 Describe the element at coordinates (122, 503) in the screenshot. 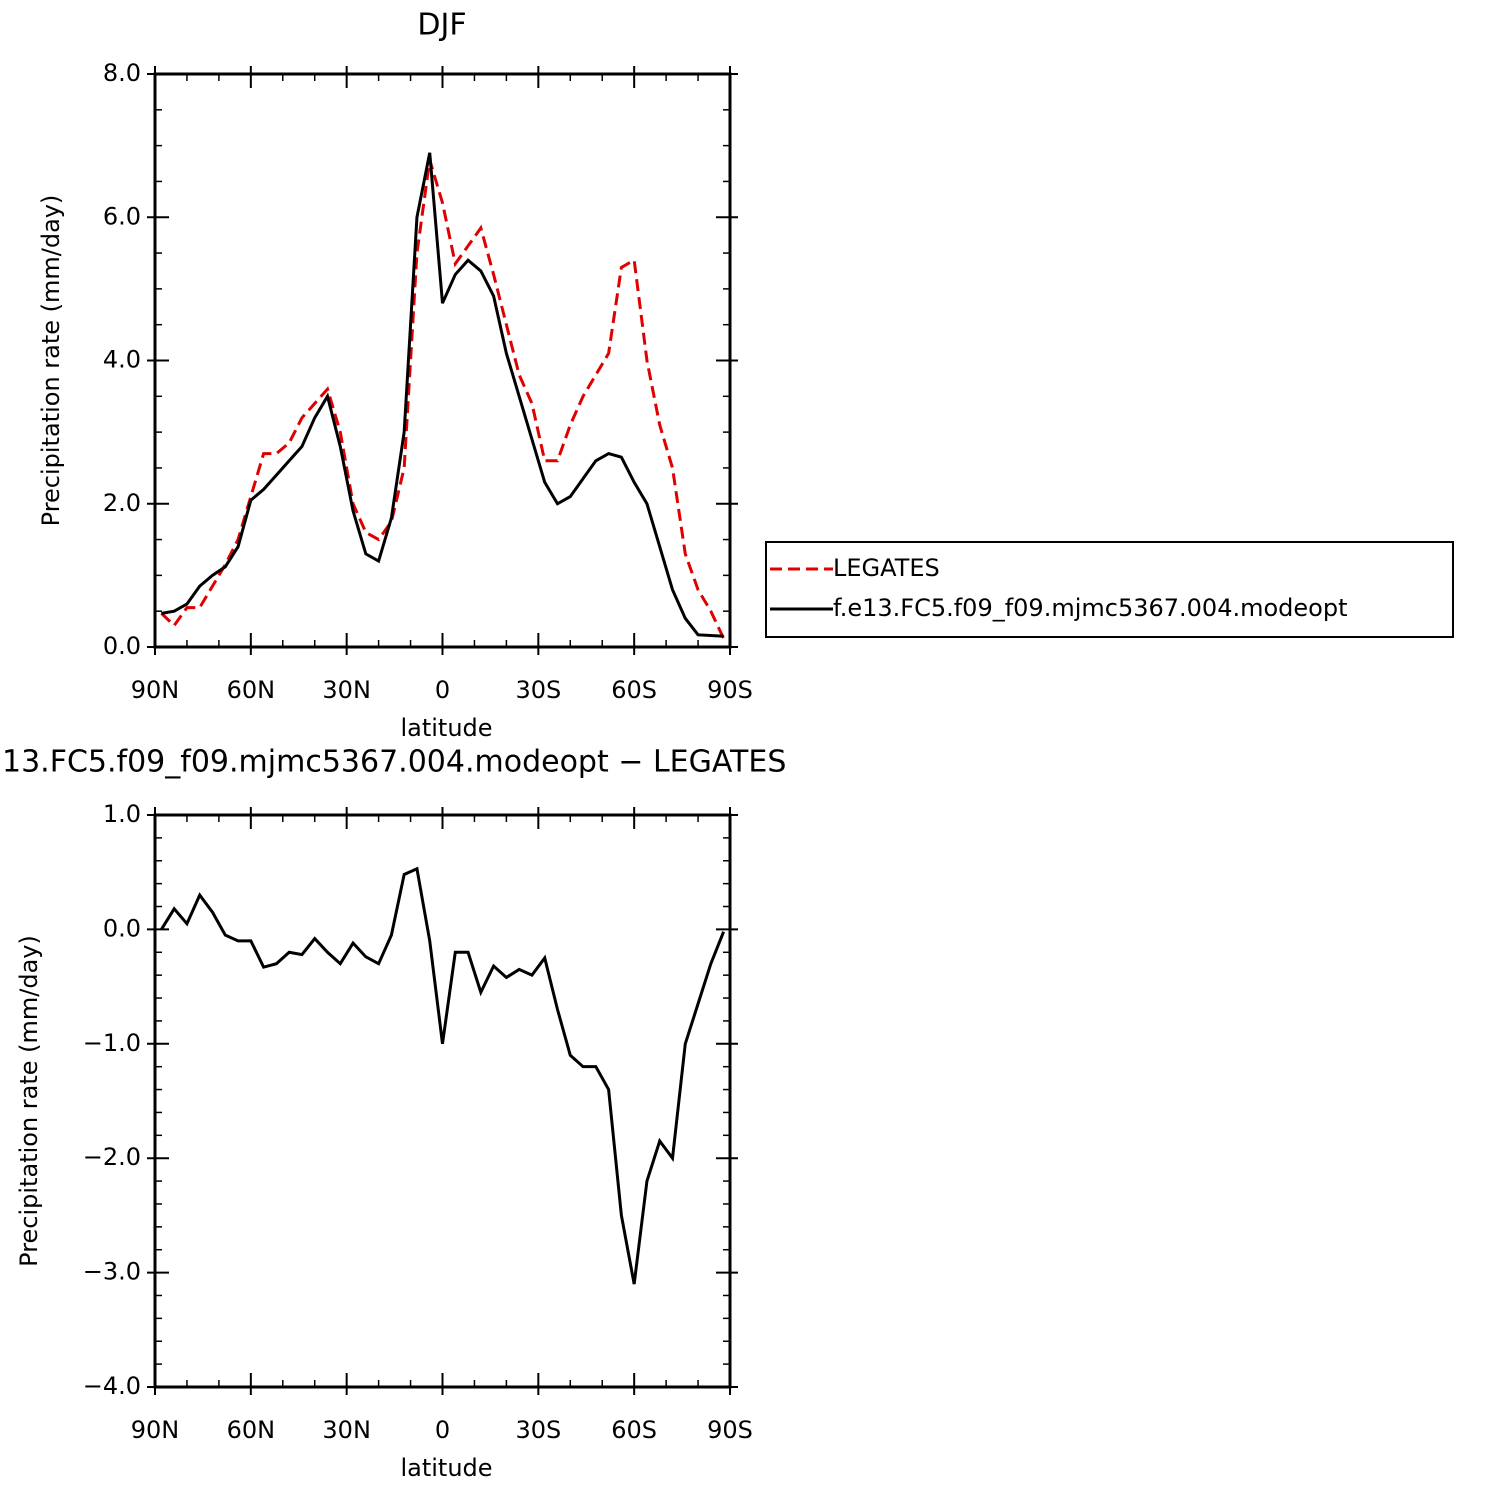

I see `y-tick-label: 2.0` at that location.